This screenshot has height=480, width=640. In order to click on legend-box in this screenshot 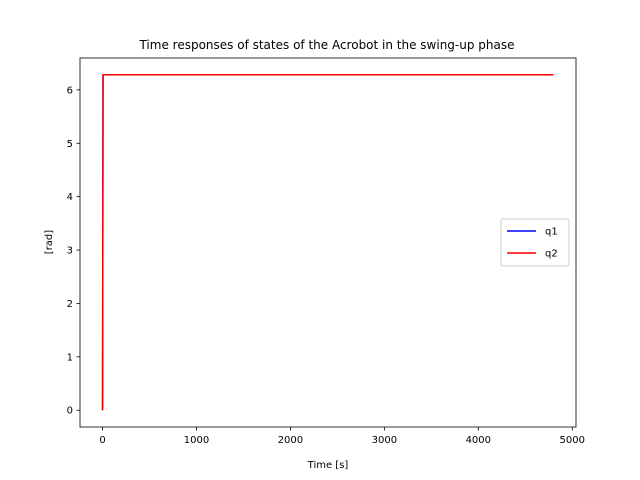, I will do `click(535, 242)`.